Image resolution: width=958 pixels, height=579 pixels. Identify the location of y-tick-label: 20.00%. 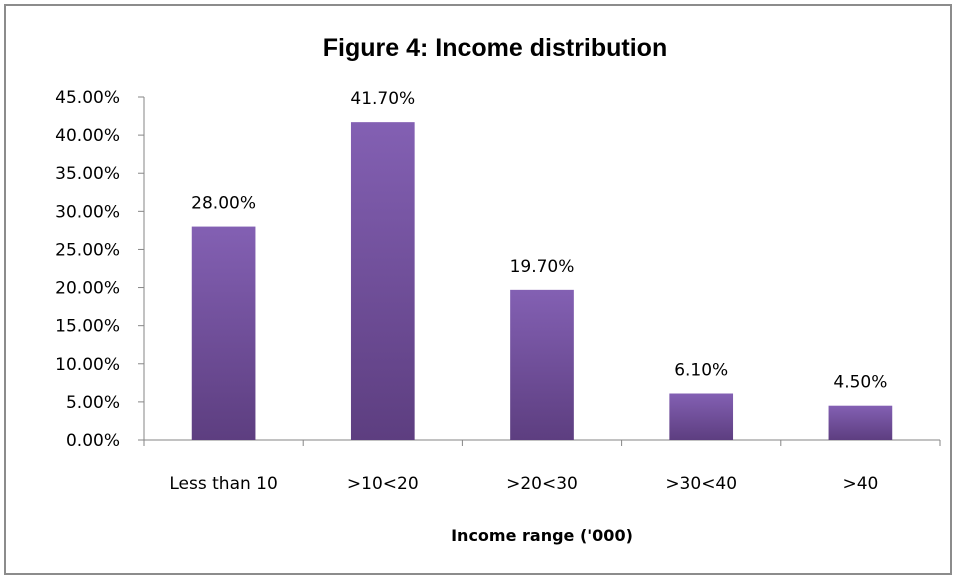
(87, 289).